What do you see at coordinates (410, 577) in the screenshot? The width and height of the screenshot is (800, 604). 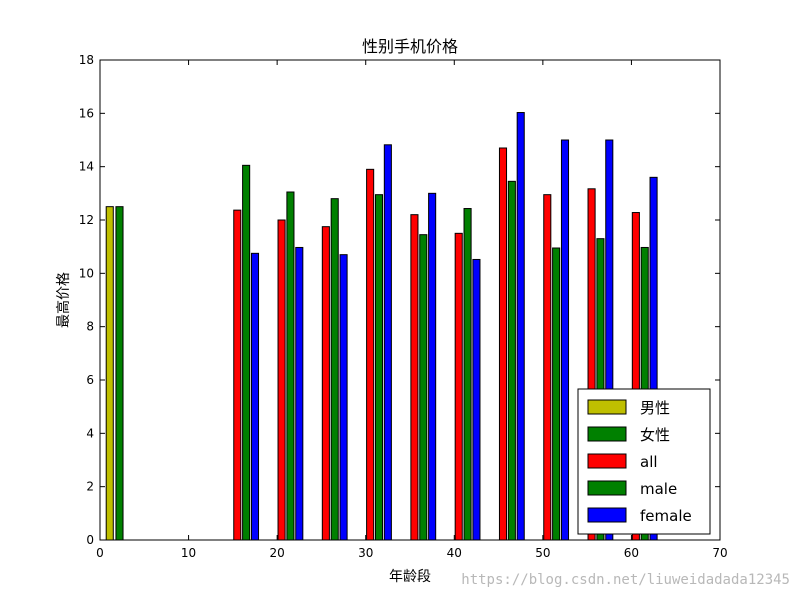 I see `x-axis-label: 年龄段` at bounding box center [410, 577].